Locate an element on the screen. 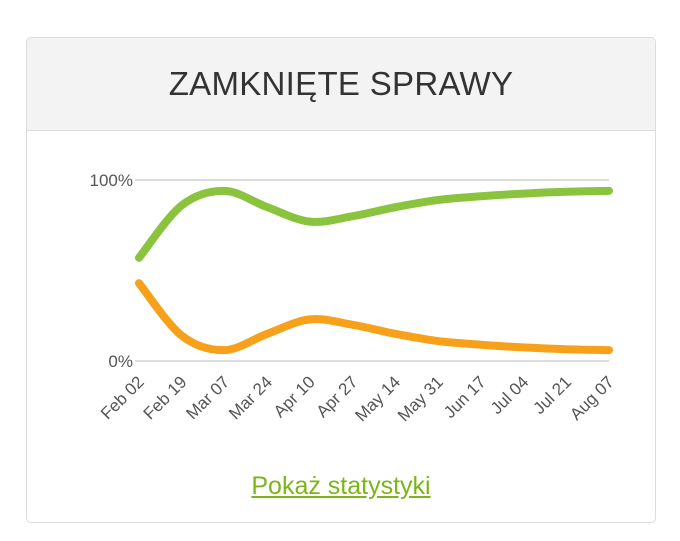  x-tick-label: May 14 is located at coordinates (377, 398).